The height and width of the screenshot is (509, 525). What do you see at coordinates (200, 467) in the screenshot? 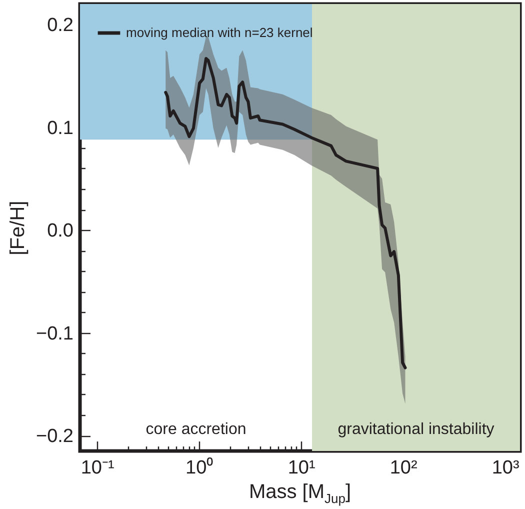
I see `x-tick-label: 10⁰` at bounding box center [200, 467].